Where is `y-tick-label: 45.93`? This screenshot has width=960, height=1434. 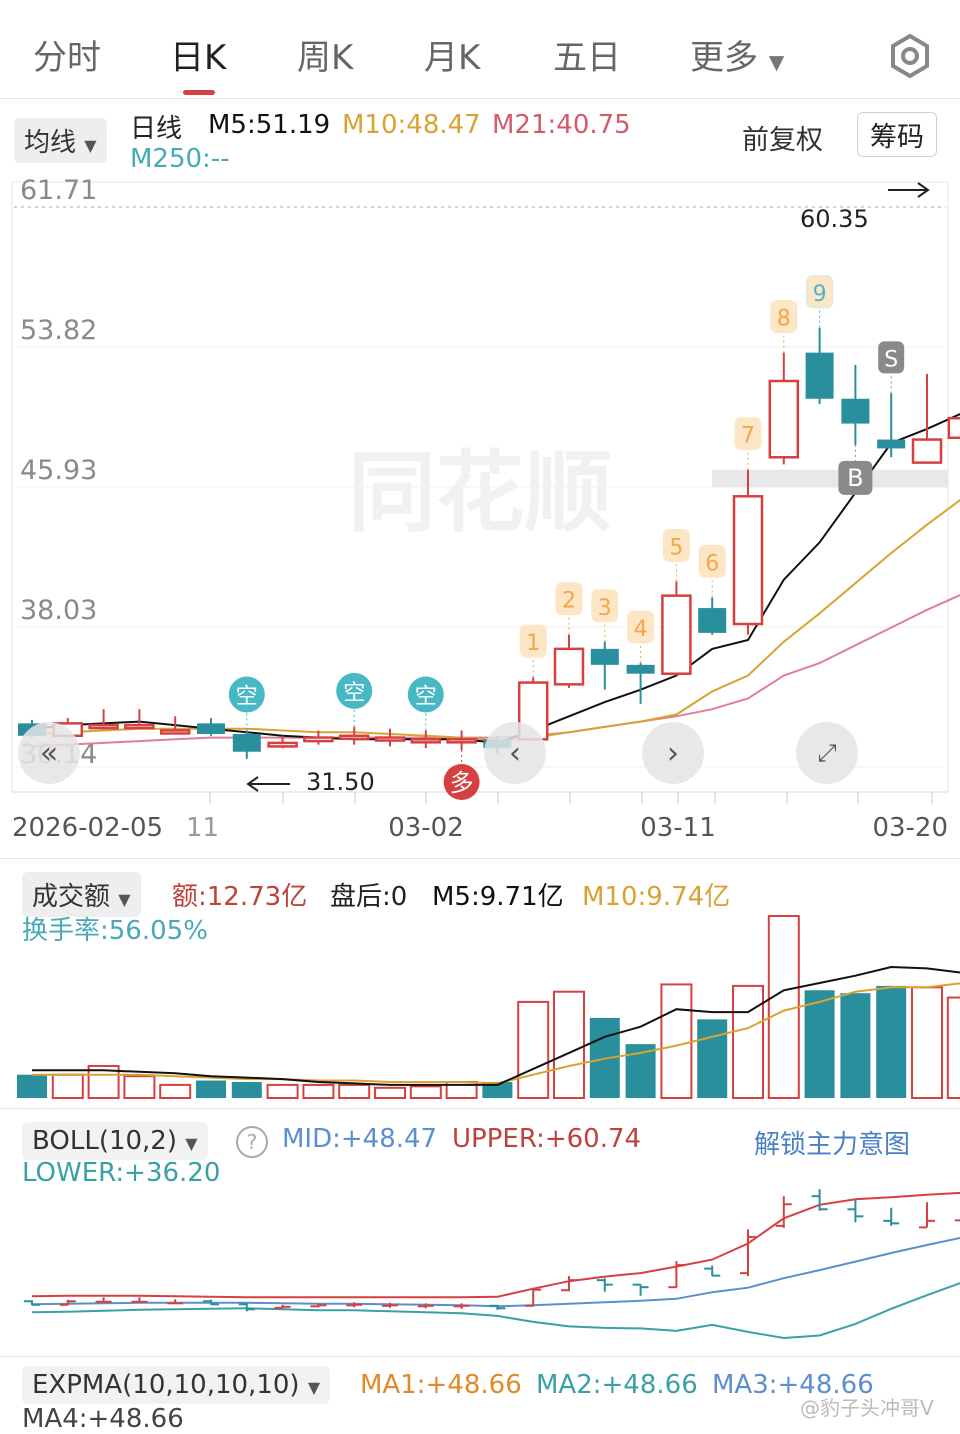 y-tick-label: 45.93 is located at coordinates (58, 470).